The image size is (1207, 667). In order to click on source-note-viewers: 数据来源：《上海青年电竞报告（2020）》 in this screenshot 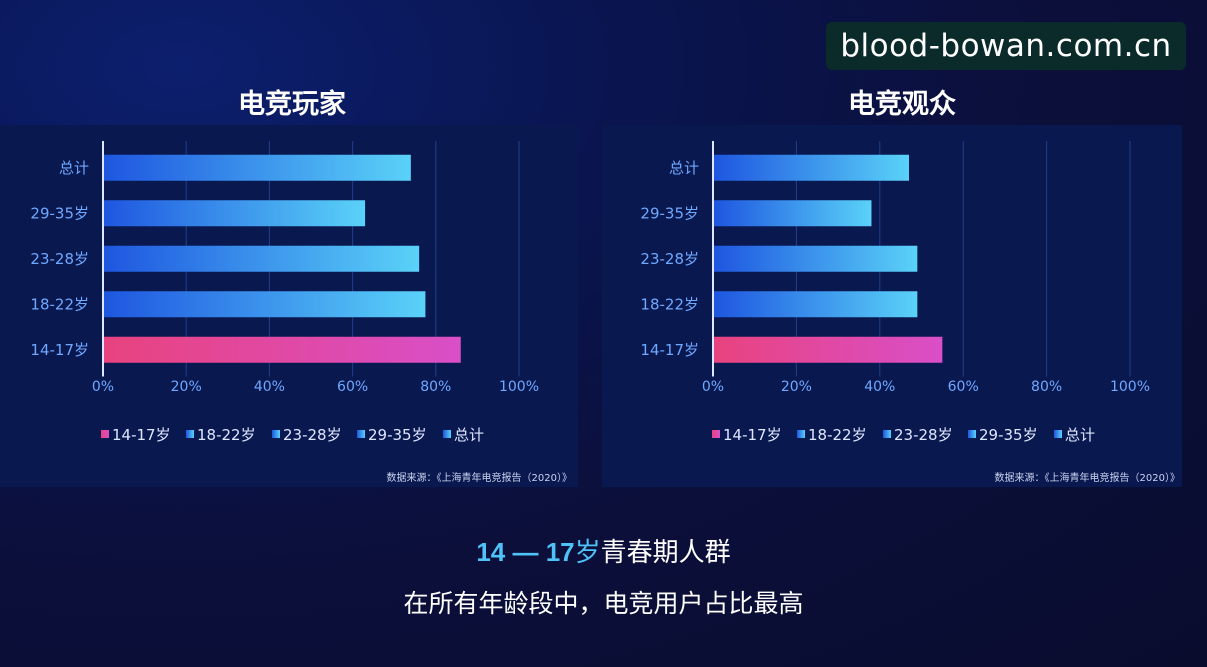, I will do `click(1087, 478)`.